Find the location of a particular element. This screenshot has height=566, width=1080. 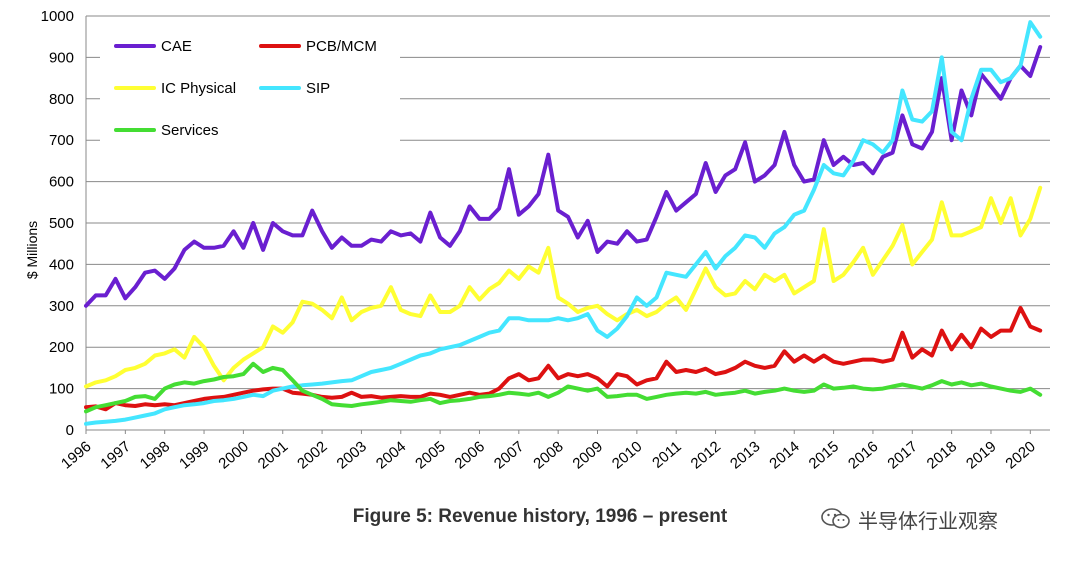

x-tick-label: 2008 is located at coordinates (548, 455).